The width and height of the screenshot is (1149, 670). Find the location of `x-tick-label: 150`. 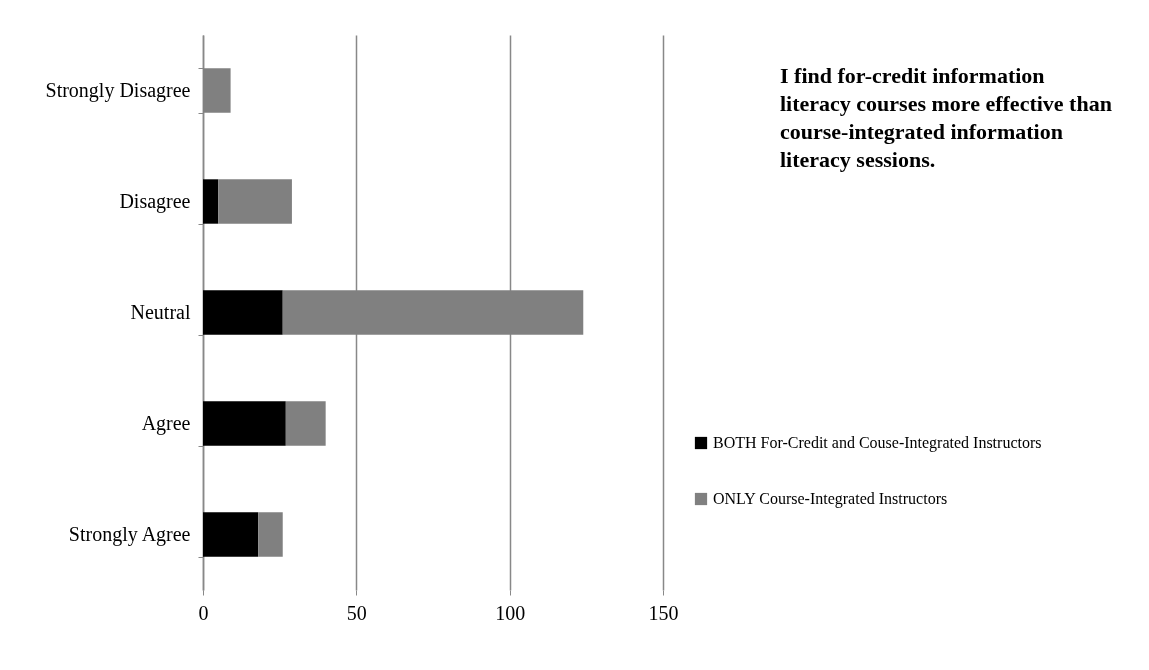

x-tick-label: 150 is located at coordinates (663, 612).